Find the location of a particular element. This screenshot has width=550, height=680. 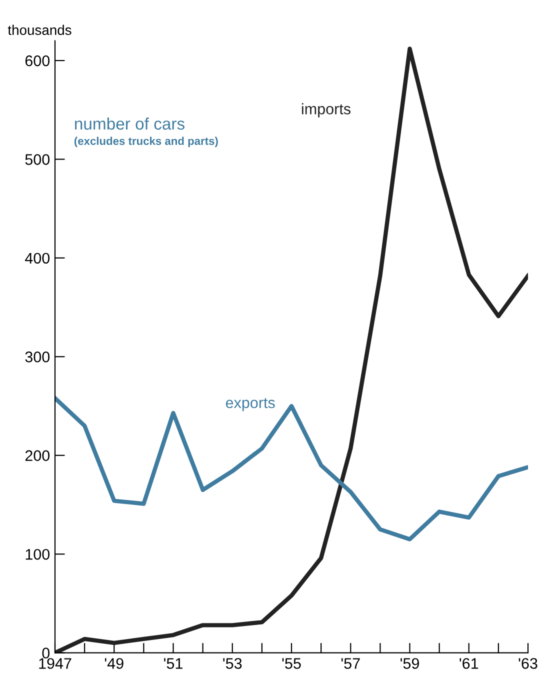

y-tick-label: 300 is located at coordinates (37, 357).